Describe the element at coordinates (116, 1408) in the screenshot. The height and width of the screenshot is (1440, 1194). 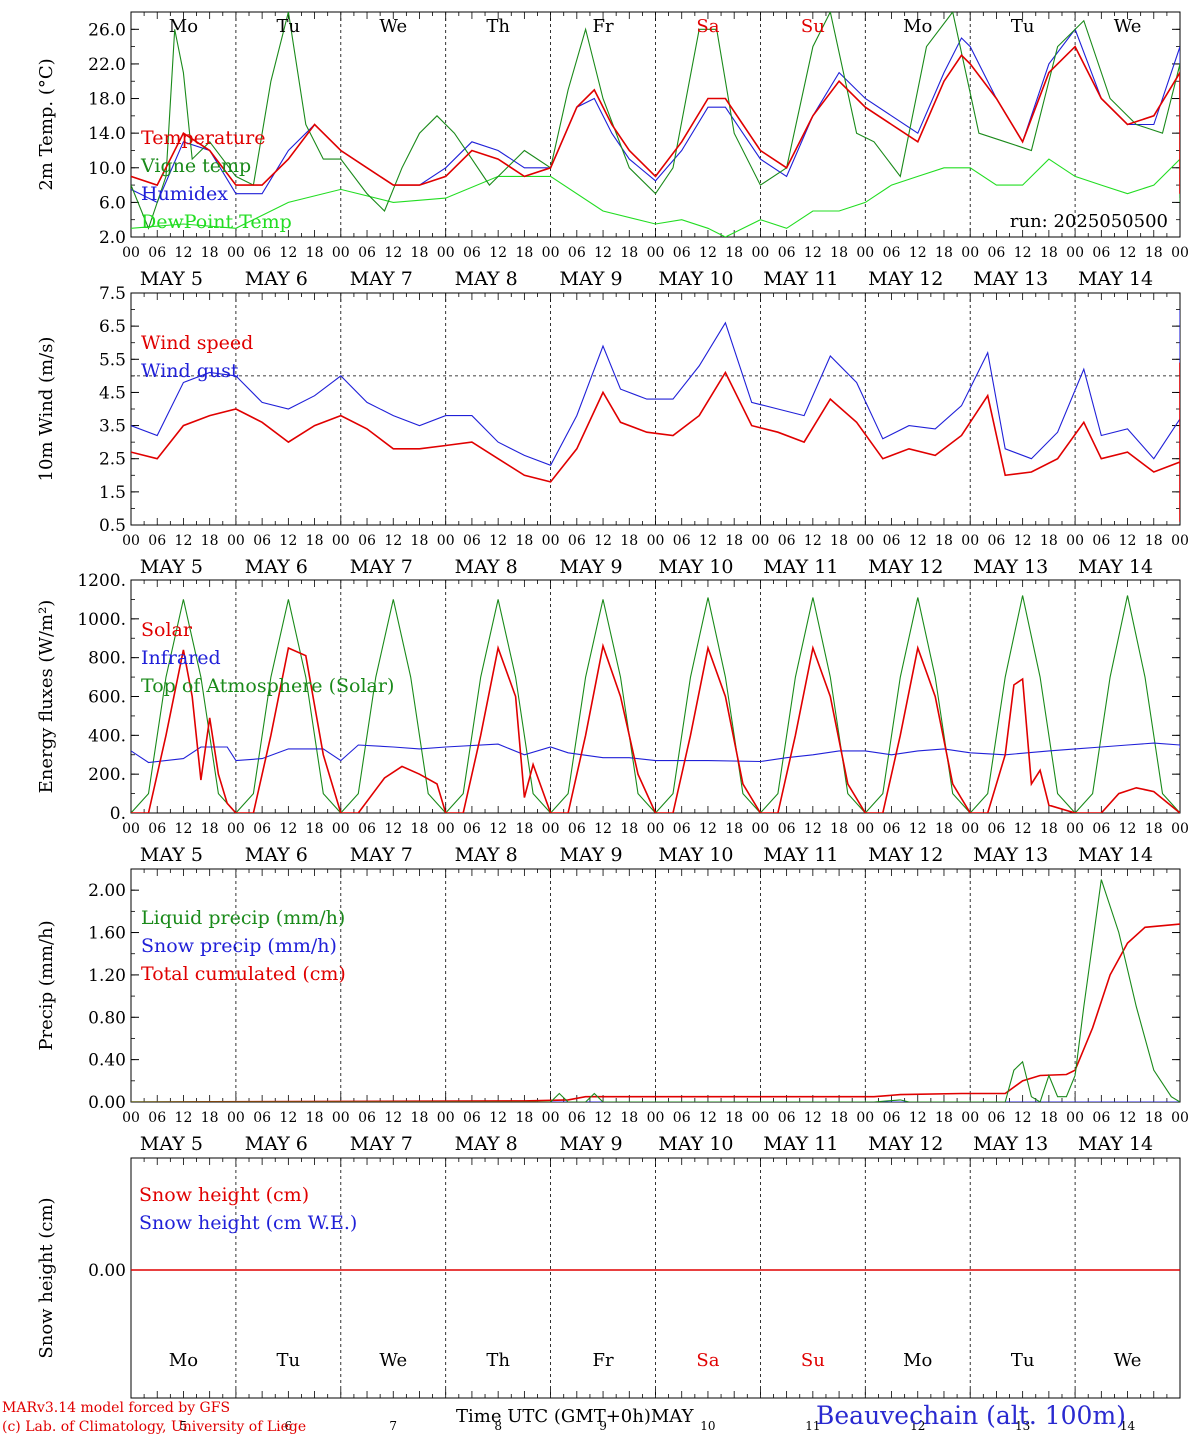
I see `footer-model-note: MARv3.14 model forced by GFS` at that location.